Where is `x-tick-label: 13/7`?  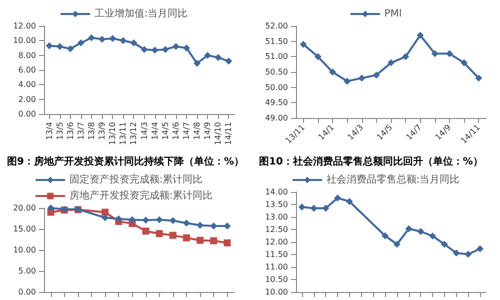
x-tick-label: 13/7 is located at coordinates (81, 131).